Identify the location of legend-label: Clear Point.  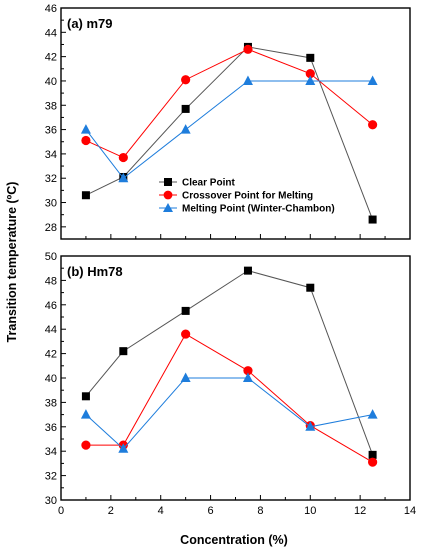
(208, 183).